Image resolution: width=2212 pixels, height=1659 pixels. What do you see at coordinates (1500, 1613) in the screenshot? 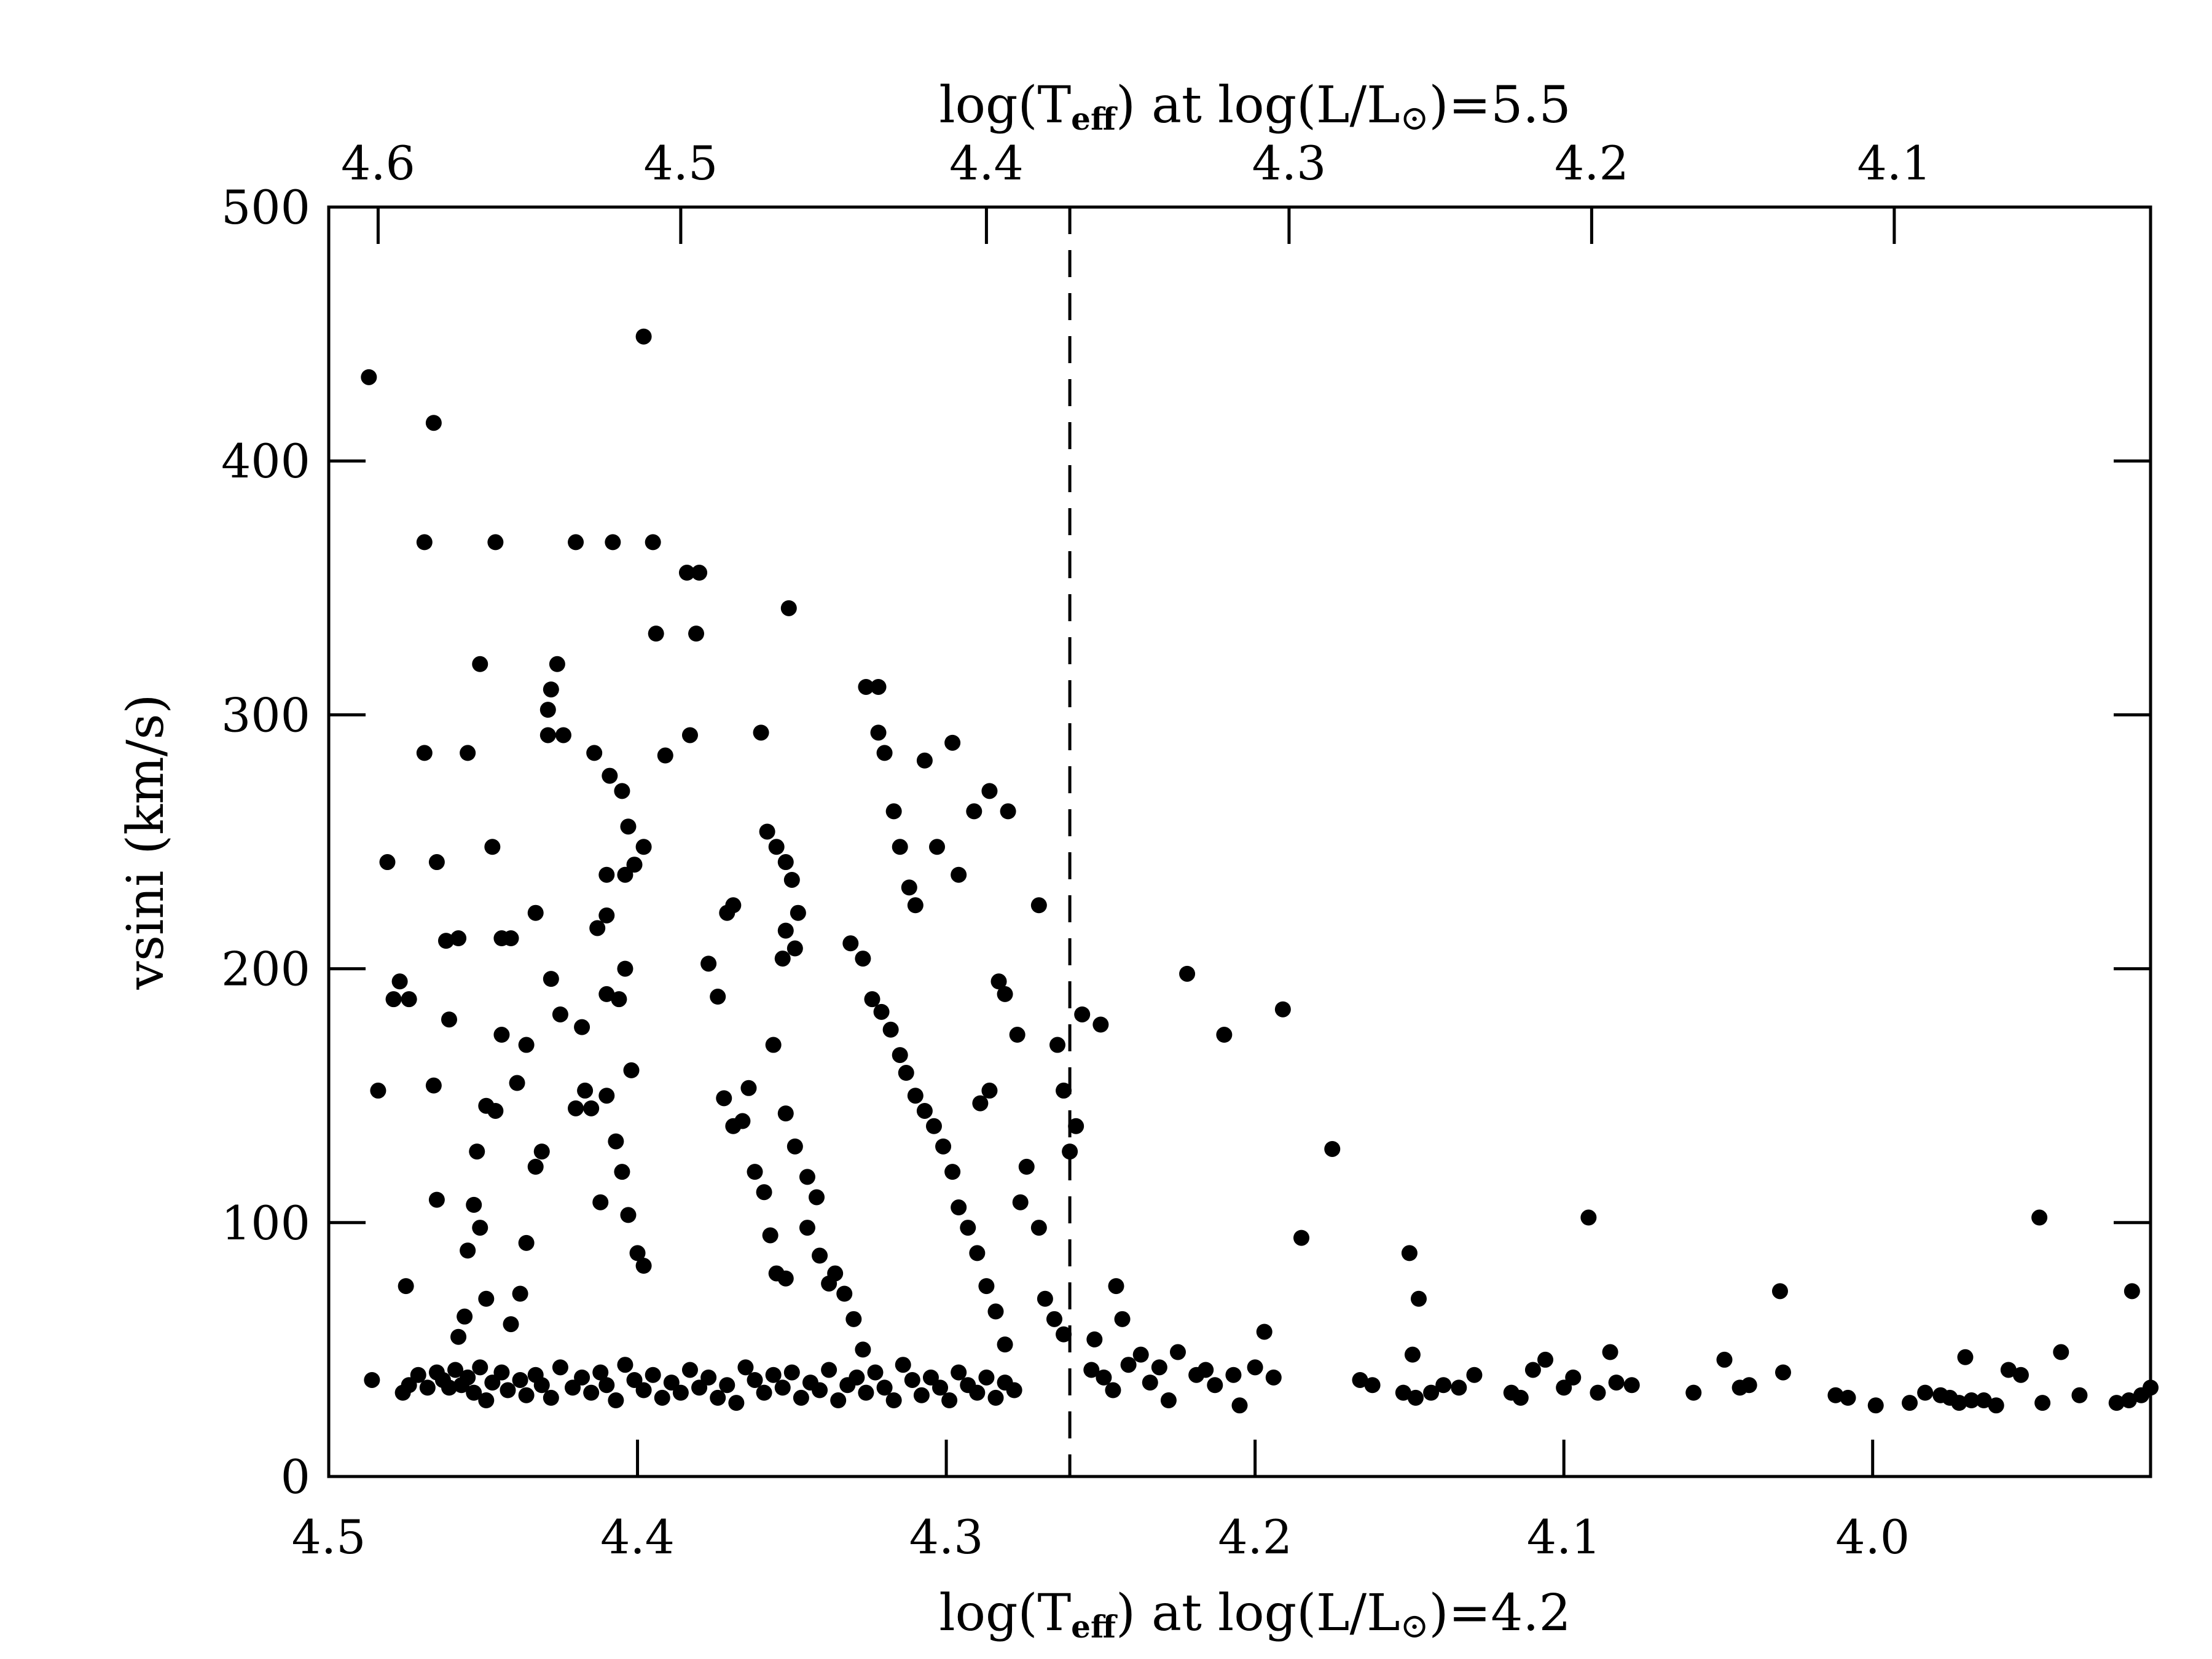
I see `x-axis-title-suffix: )=4.2` at bounding box center [1500, 1613].